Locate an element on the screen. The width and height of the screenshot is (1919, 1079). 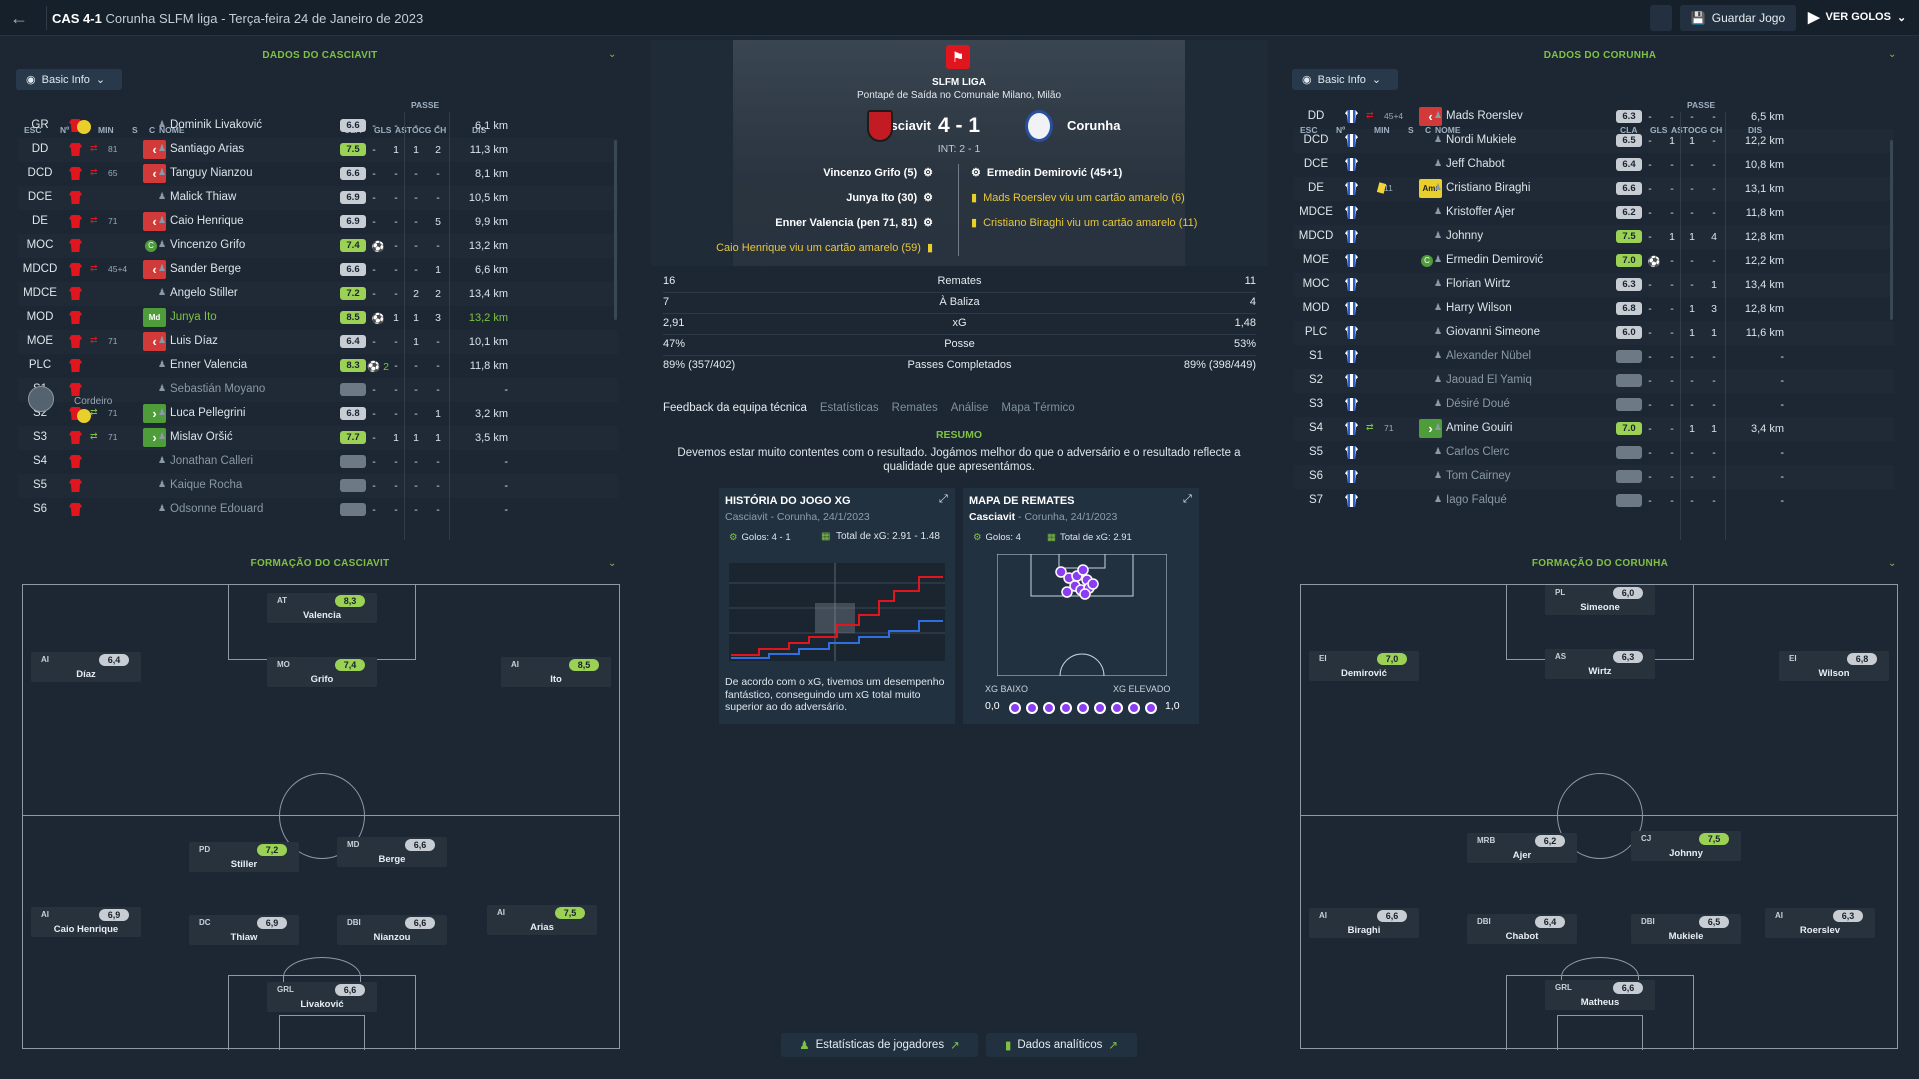
menu-button is located at coordinates (1661, 18).